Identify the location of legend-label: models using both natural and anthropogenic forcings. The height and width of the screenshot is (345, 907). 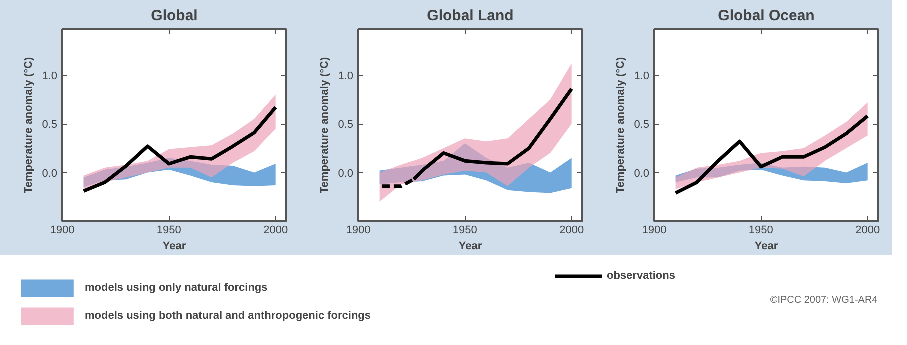
(228, 316).